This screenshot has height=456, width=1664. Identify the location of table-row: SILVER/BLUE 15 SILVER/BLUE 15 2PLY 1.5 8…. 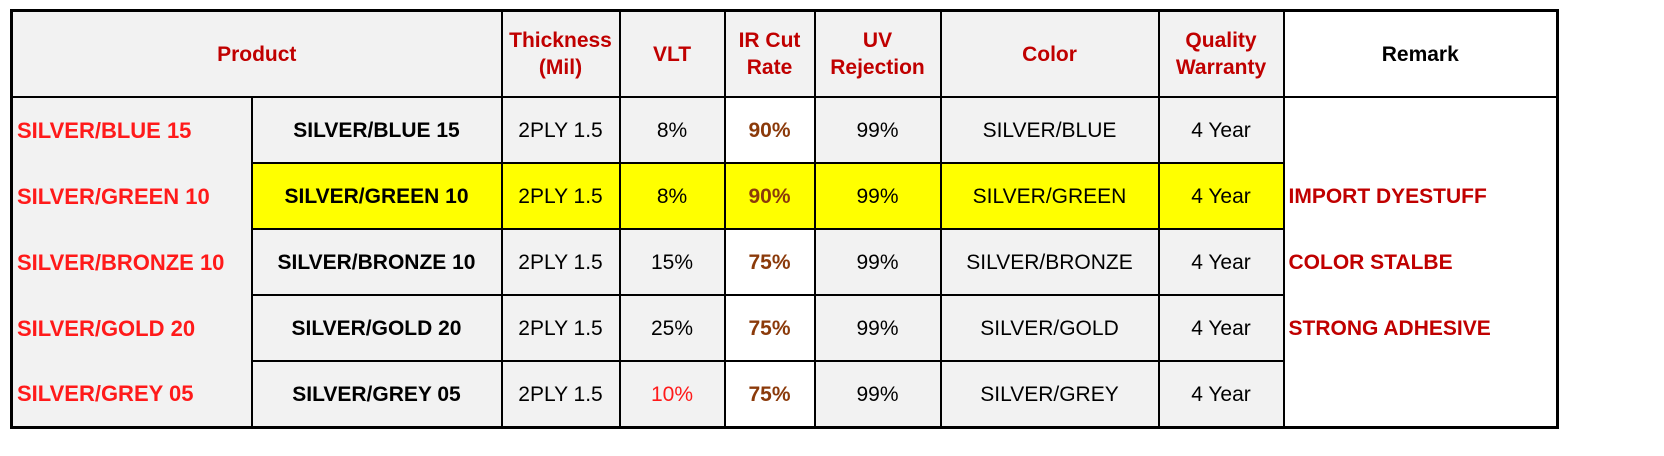
(784, 130).